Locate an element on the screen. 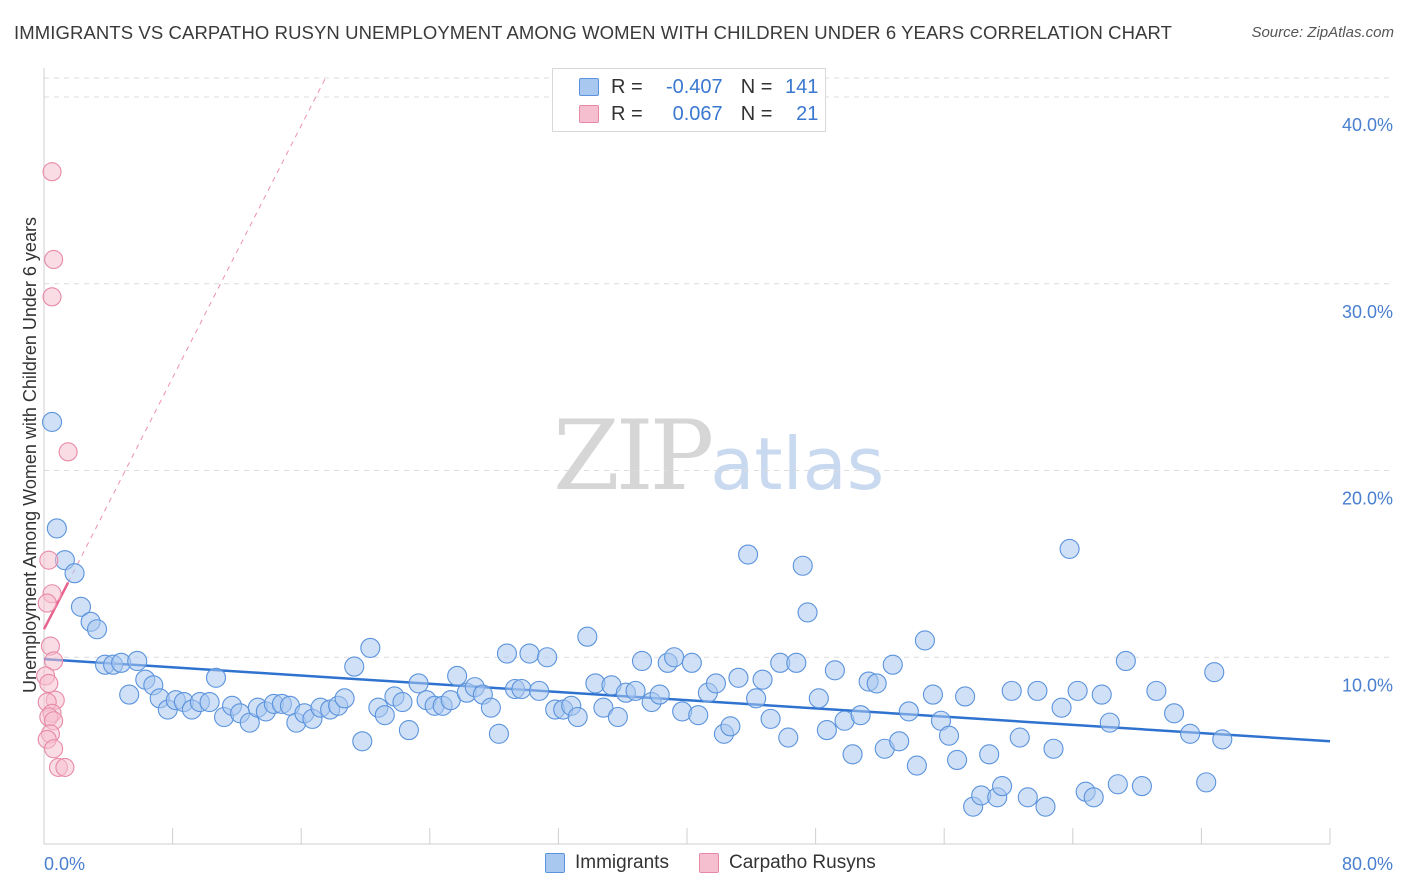  legend-label-rusyns: Carpatho Rusyns is located at coordinates (802, 862).